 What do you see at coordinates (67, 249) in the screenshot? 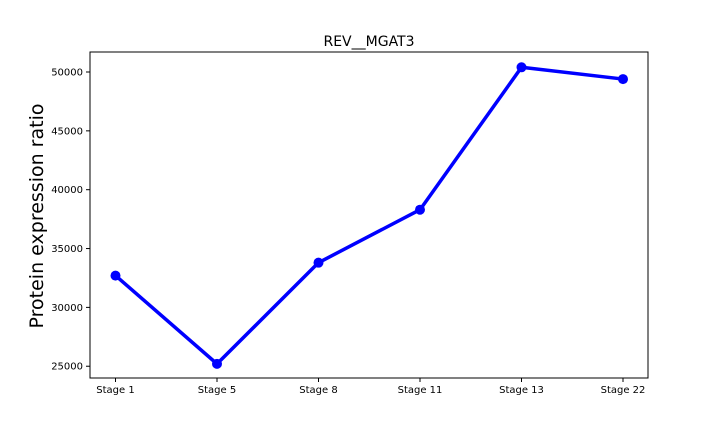
I see `y-tick-label: 35000` at bounding box center [67, 249].